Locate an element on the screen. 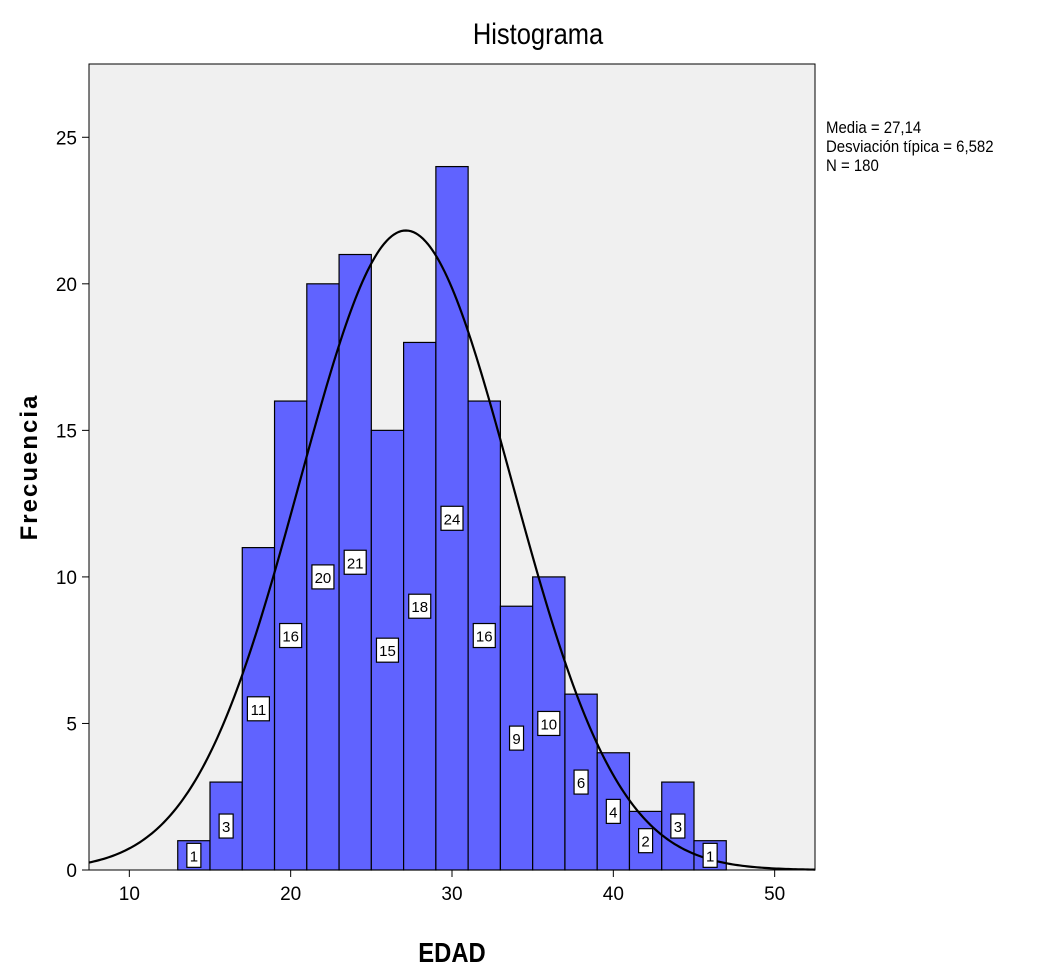  bar-value-label: 4 is located at coordinates (613, 812).